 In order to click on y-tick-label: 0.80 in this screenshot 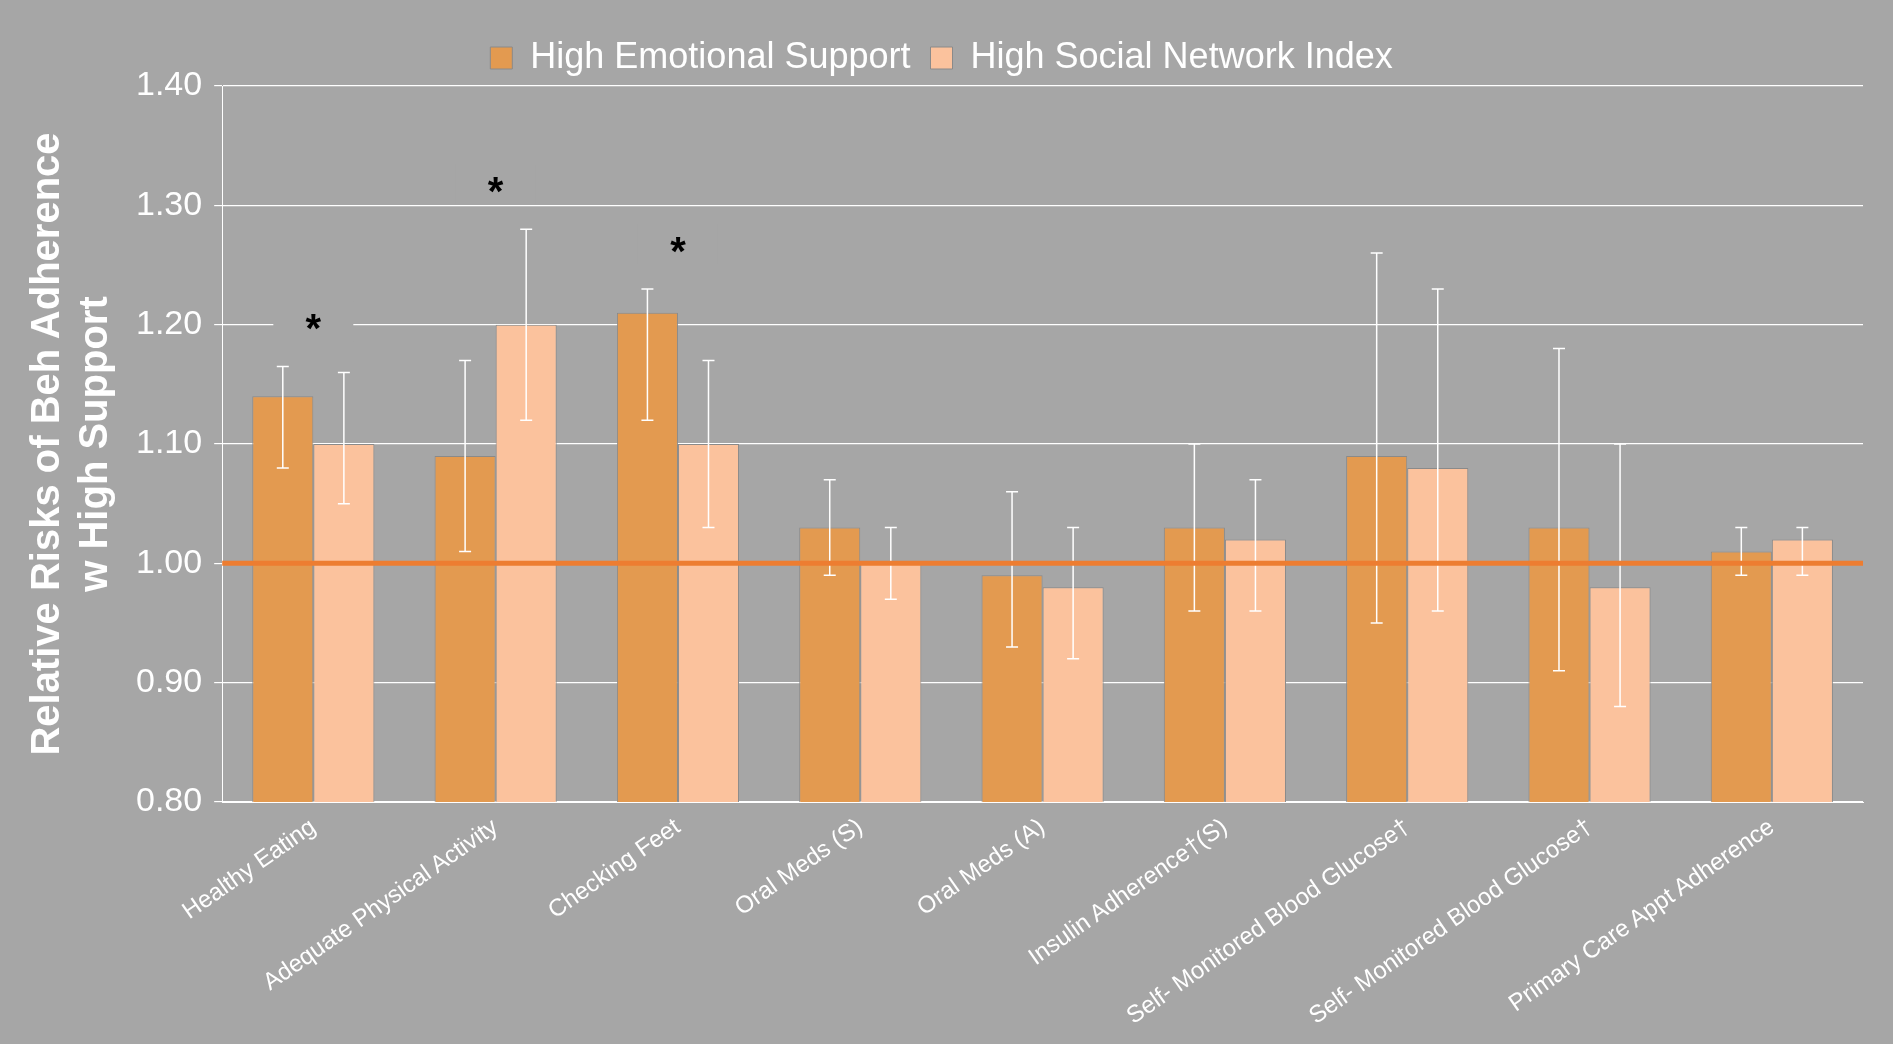, I will do `click(169, 799)`.